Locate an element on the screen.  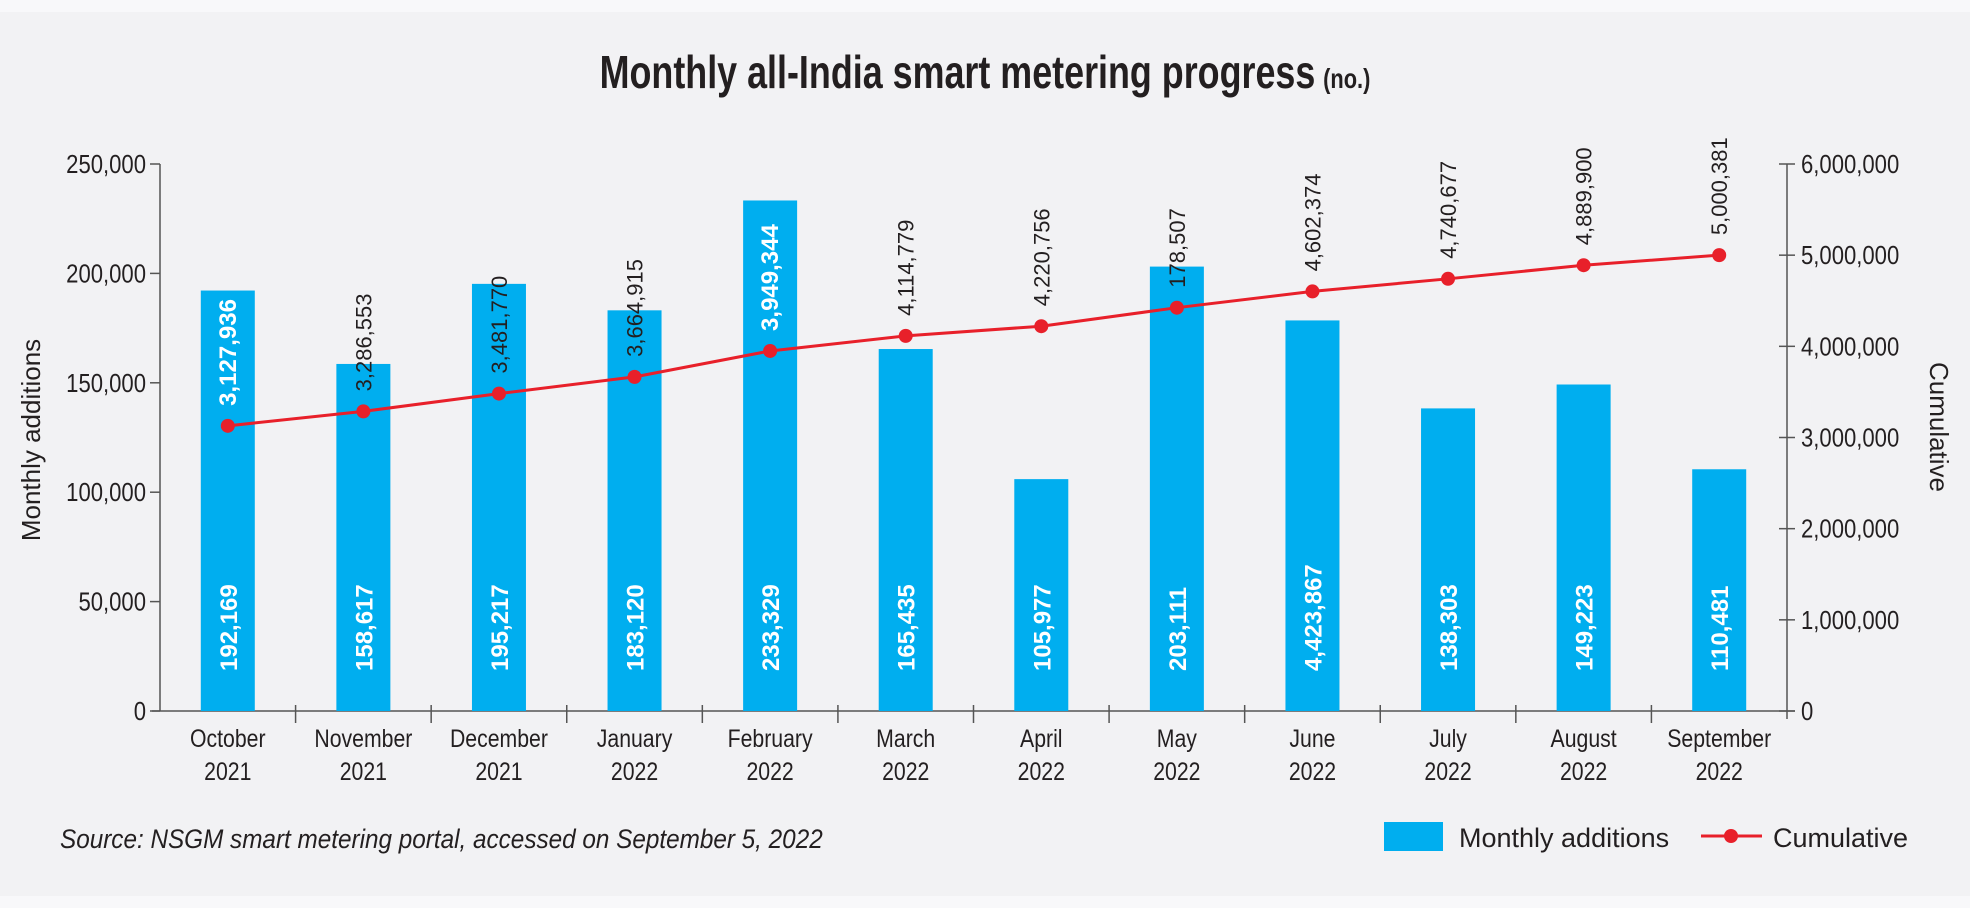
right-tick-label: 2,000,000 is located at coordinates (1850, 529).